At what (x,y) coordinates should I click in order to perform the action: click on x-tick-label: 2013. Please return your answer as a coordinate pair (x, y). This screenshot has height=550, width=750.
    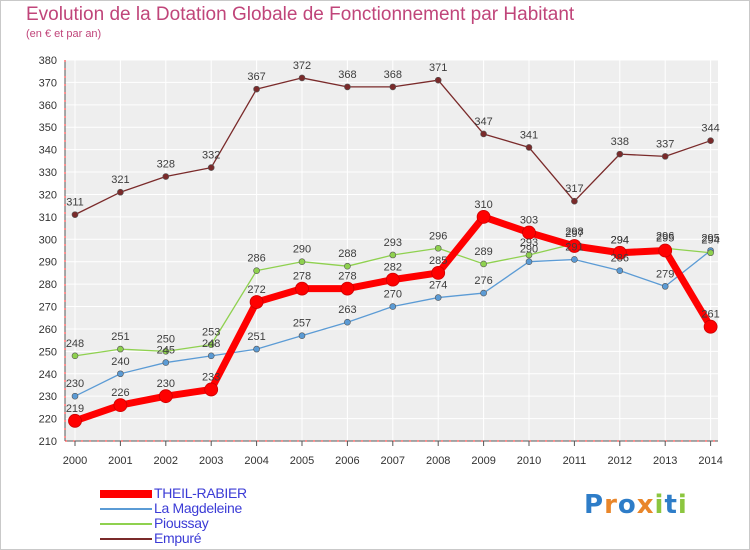
    Looking at the image, I should click on (665, 461).